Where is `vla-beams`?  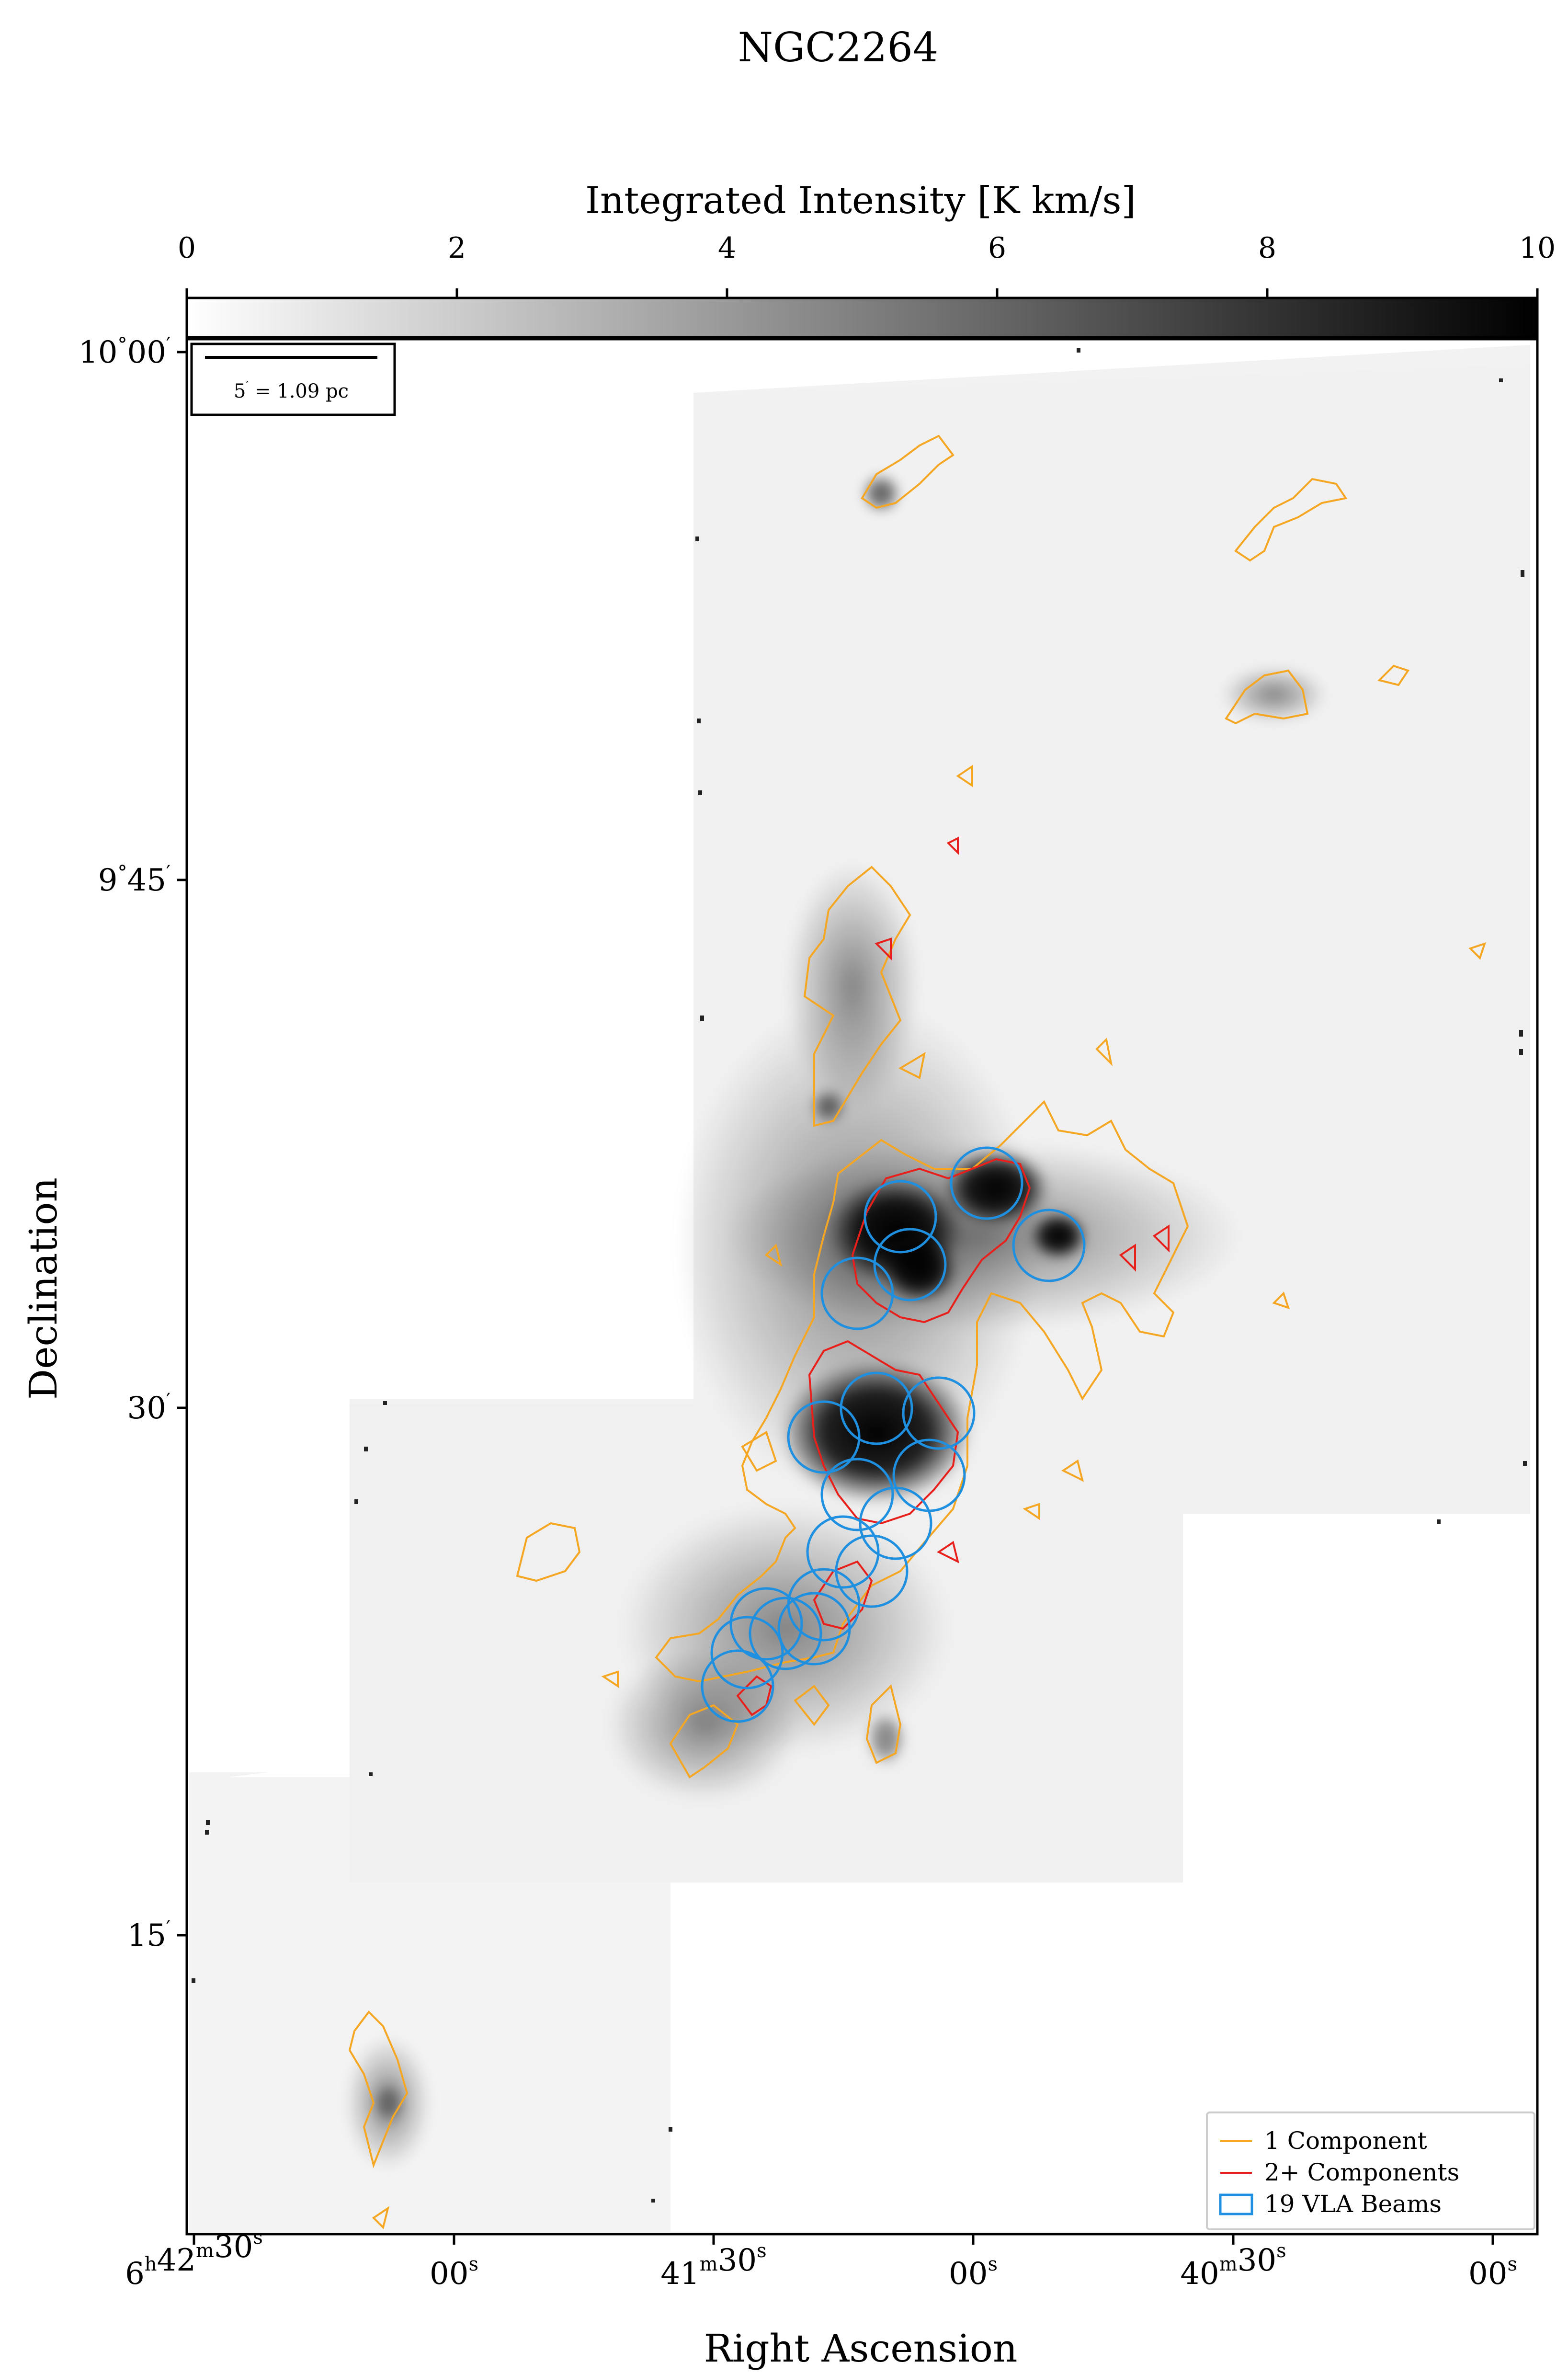 vla-beams is located at coordinates (893, 1434).